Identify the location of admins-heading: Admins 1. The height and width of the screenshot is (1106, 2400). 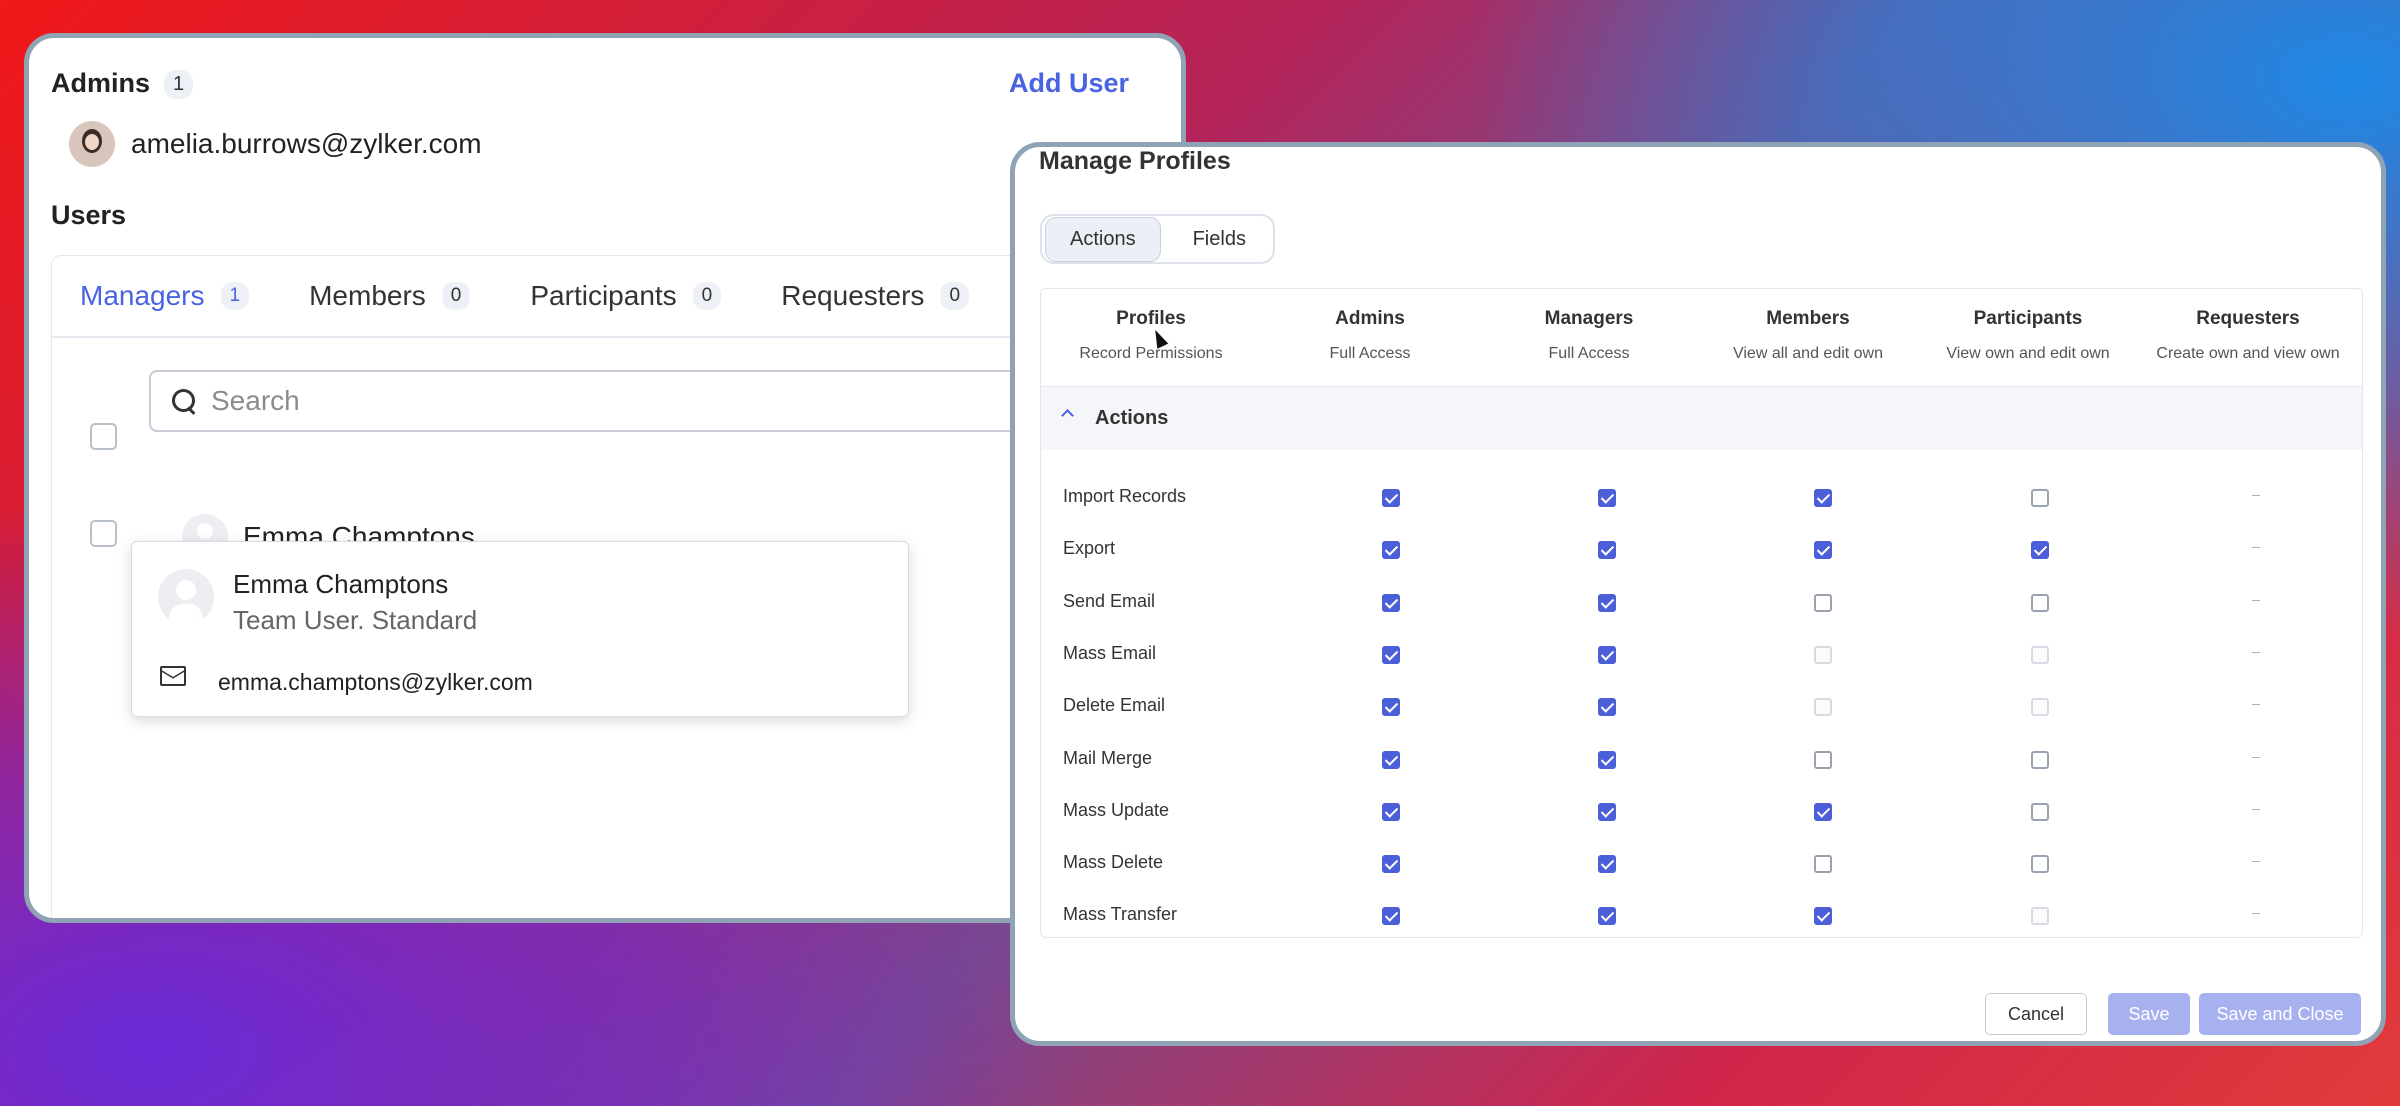
(122, 84).